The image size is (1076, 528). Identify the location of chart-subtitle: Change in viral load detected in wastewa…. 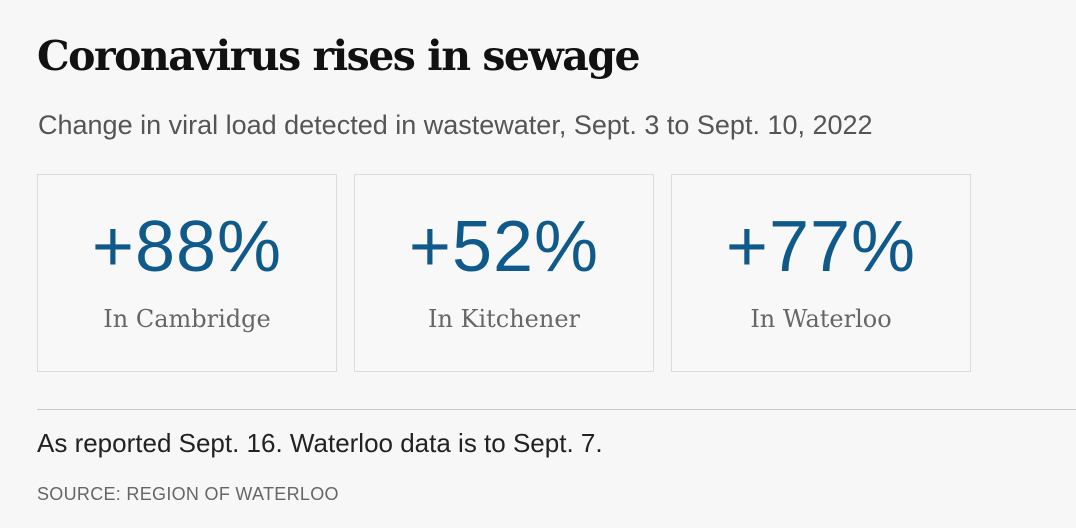
(455, 125).